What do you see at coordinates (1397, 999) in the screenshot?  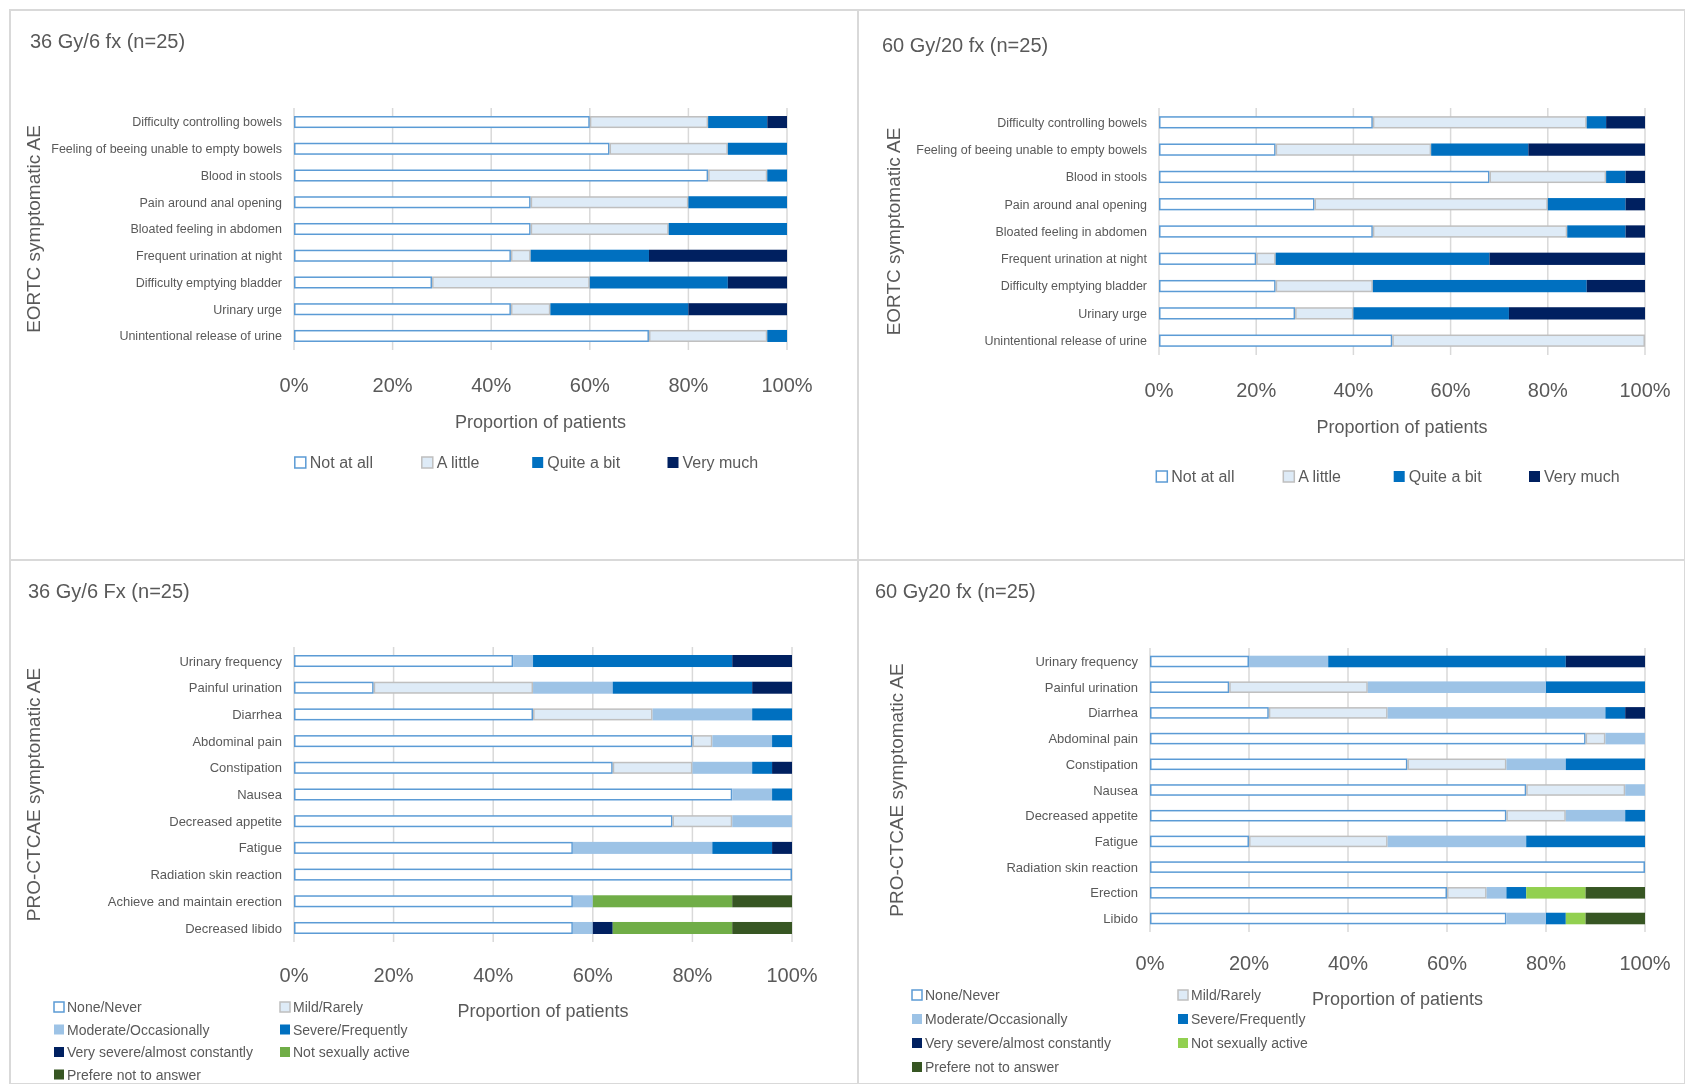 I see `x-axis-title: Proportion of patients` at bounding box center [1397, 999].